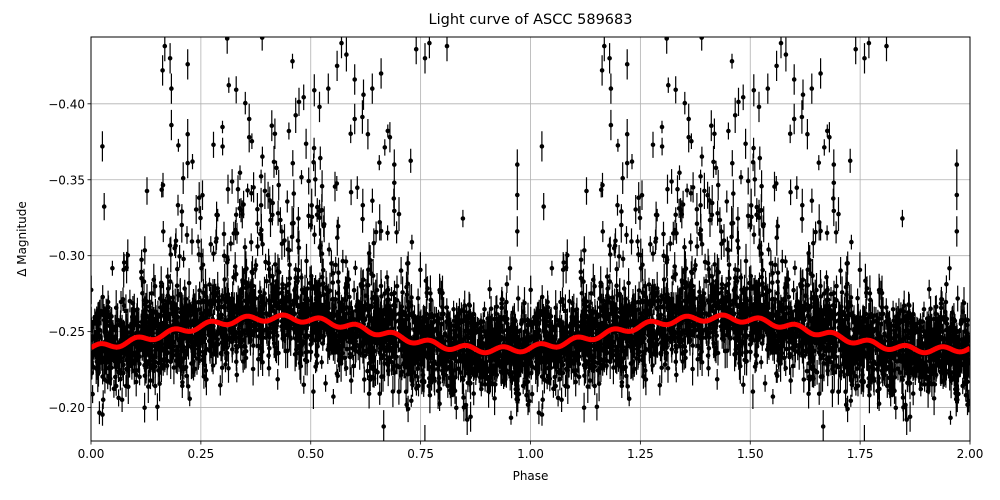  Describe the element at coordinates (201, 454) in the screenshot. I see `x-tick-label: 0.25` at that location.